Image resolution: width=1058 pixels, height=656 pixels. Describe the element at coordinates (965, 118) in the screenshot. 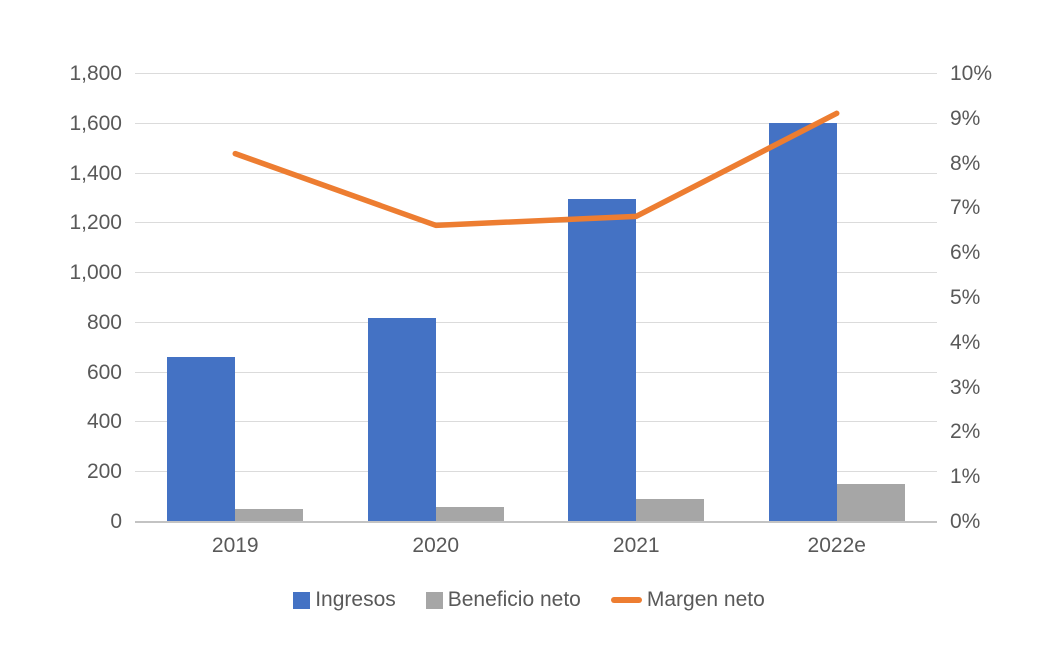

I see `y-axis-right-tick: 9%` at that location.